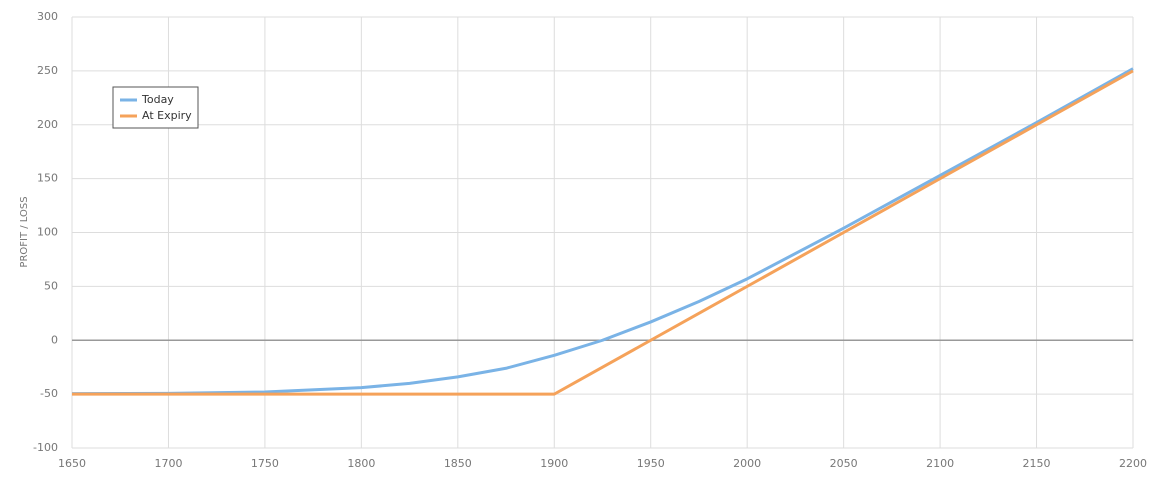 The image size is (1150, 478). What do you see at coordinates (49, 393) in the screenshot?
I see `y-tick-label: -50` at bounding box center [49, 393].